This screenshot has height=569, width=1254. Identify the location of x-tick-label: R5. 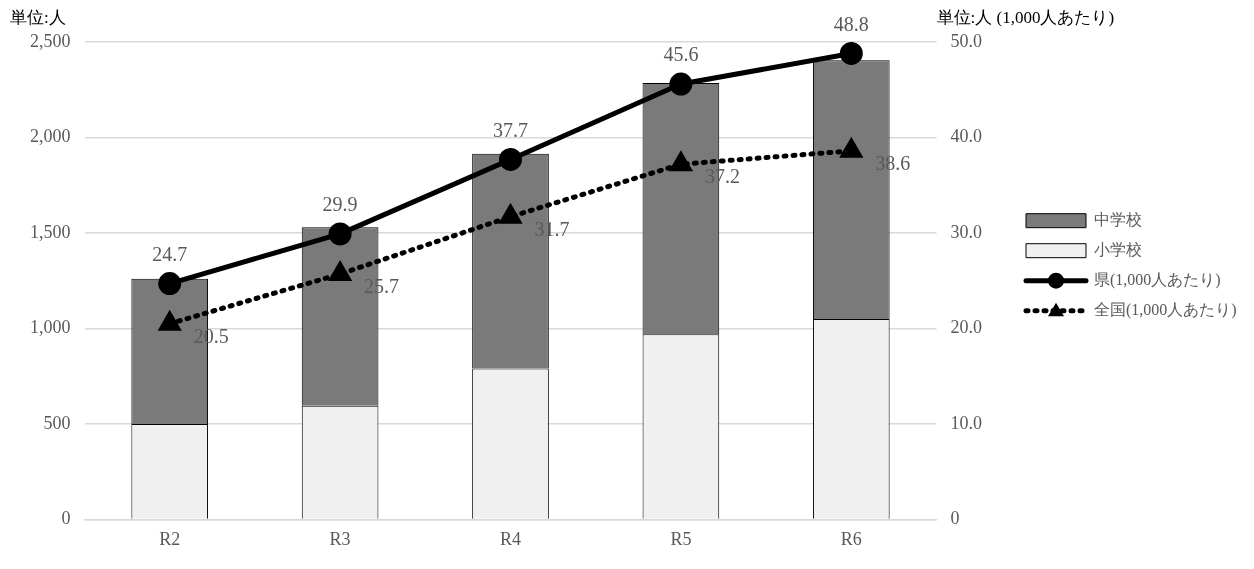
(681, 538).